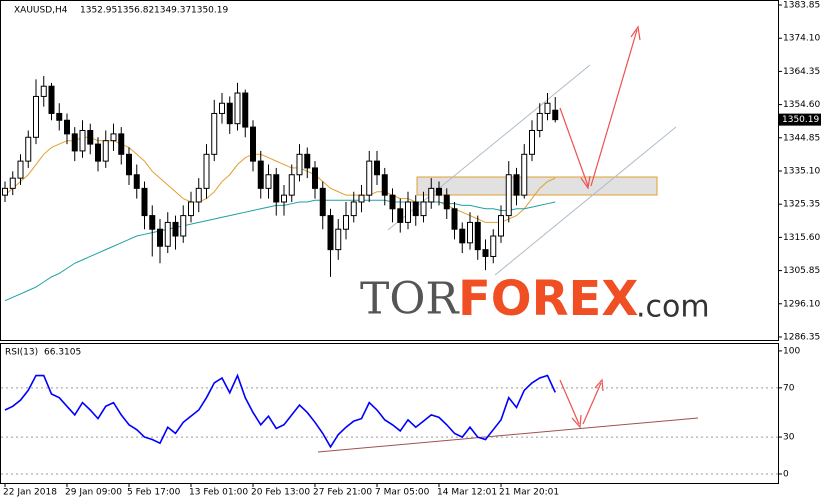 The width and height of the screenshot is (821, 502). What do you see at coordinates (342, 493) in the screenshot?
I see `x-tick-label: 27 Feb 21:00` at bounding box center [342, 493].